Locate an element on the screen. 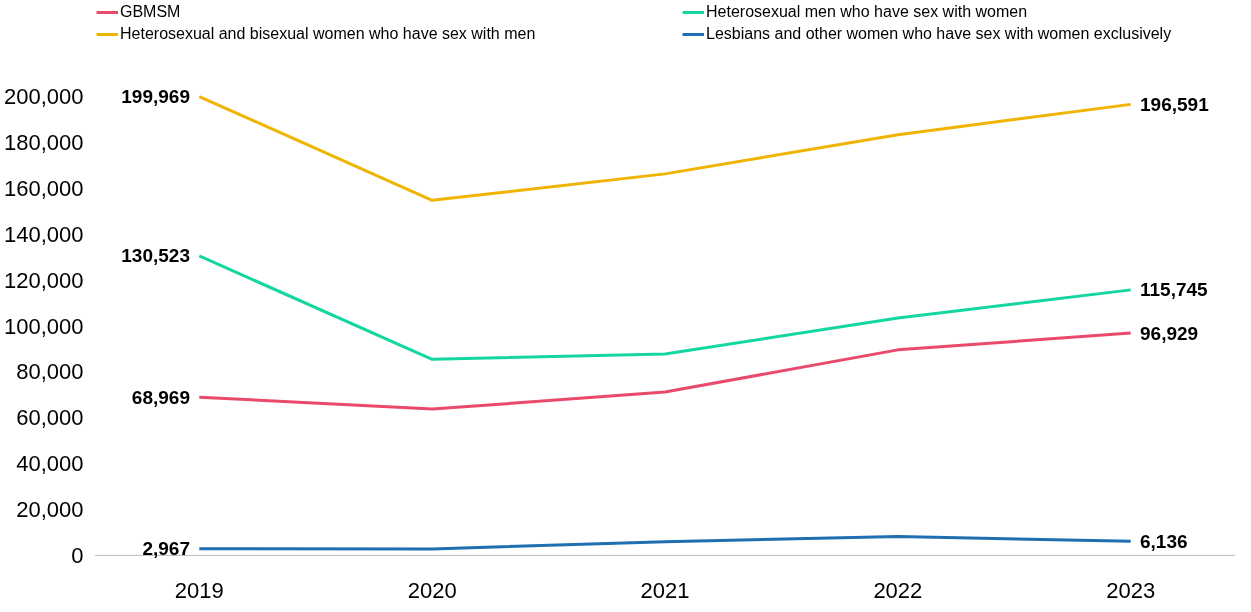 This screenshot has height=612, width=1251. data-label: 196,591 is located at coordinates (1175, 104).